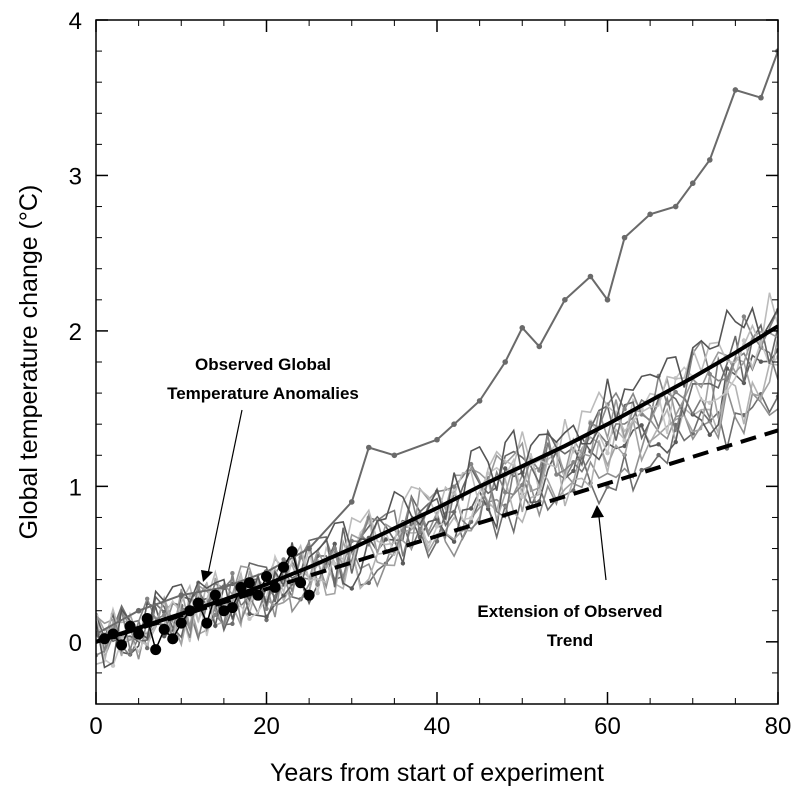 This screenshot has height=789, width=796. Describe the element at coordinates (597, 511) in the screenshot. I see `trend-arrowhead` at that location.